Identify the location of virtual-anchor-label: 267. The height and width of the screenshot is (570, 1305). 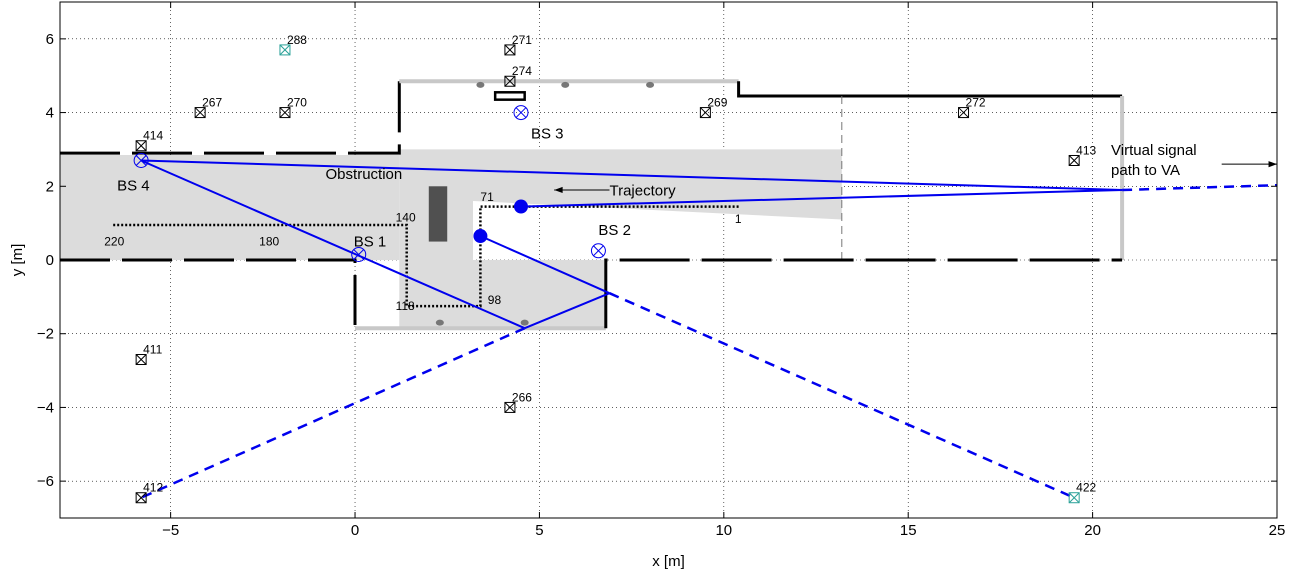
(212, 103).